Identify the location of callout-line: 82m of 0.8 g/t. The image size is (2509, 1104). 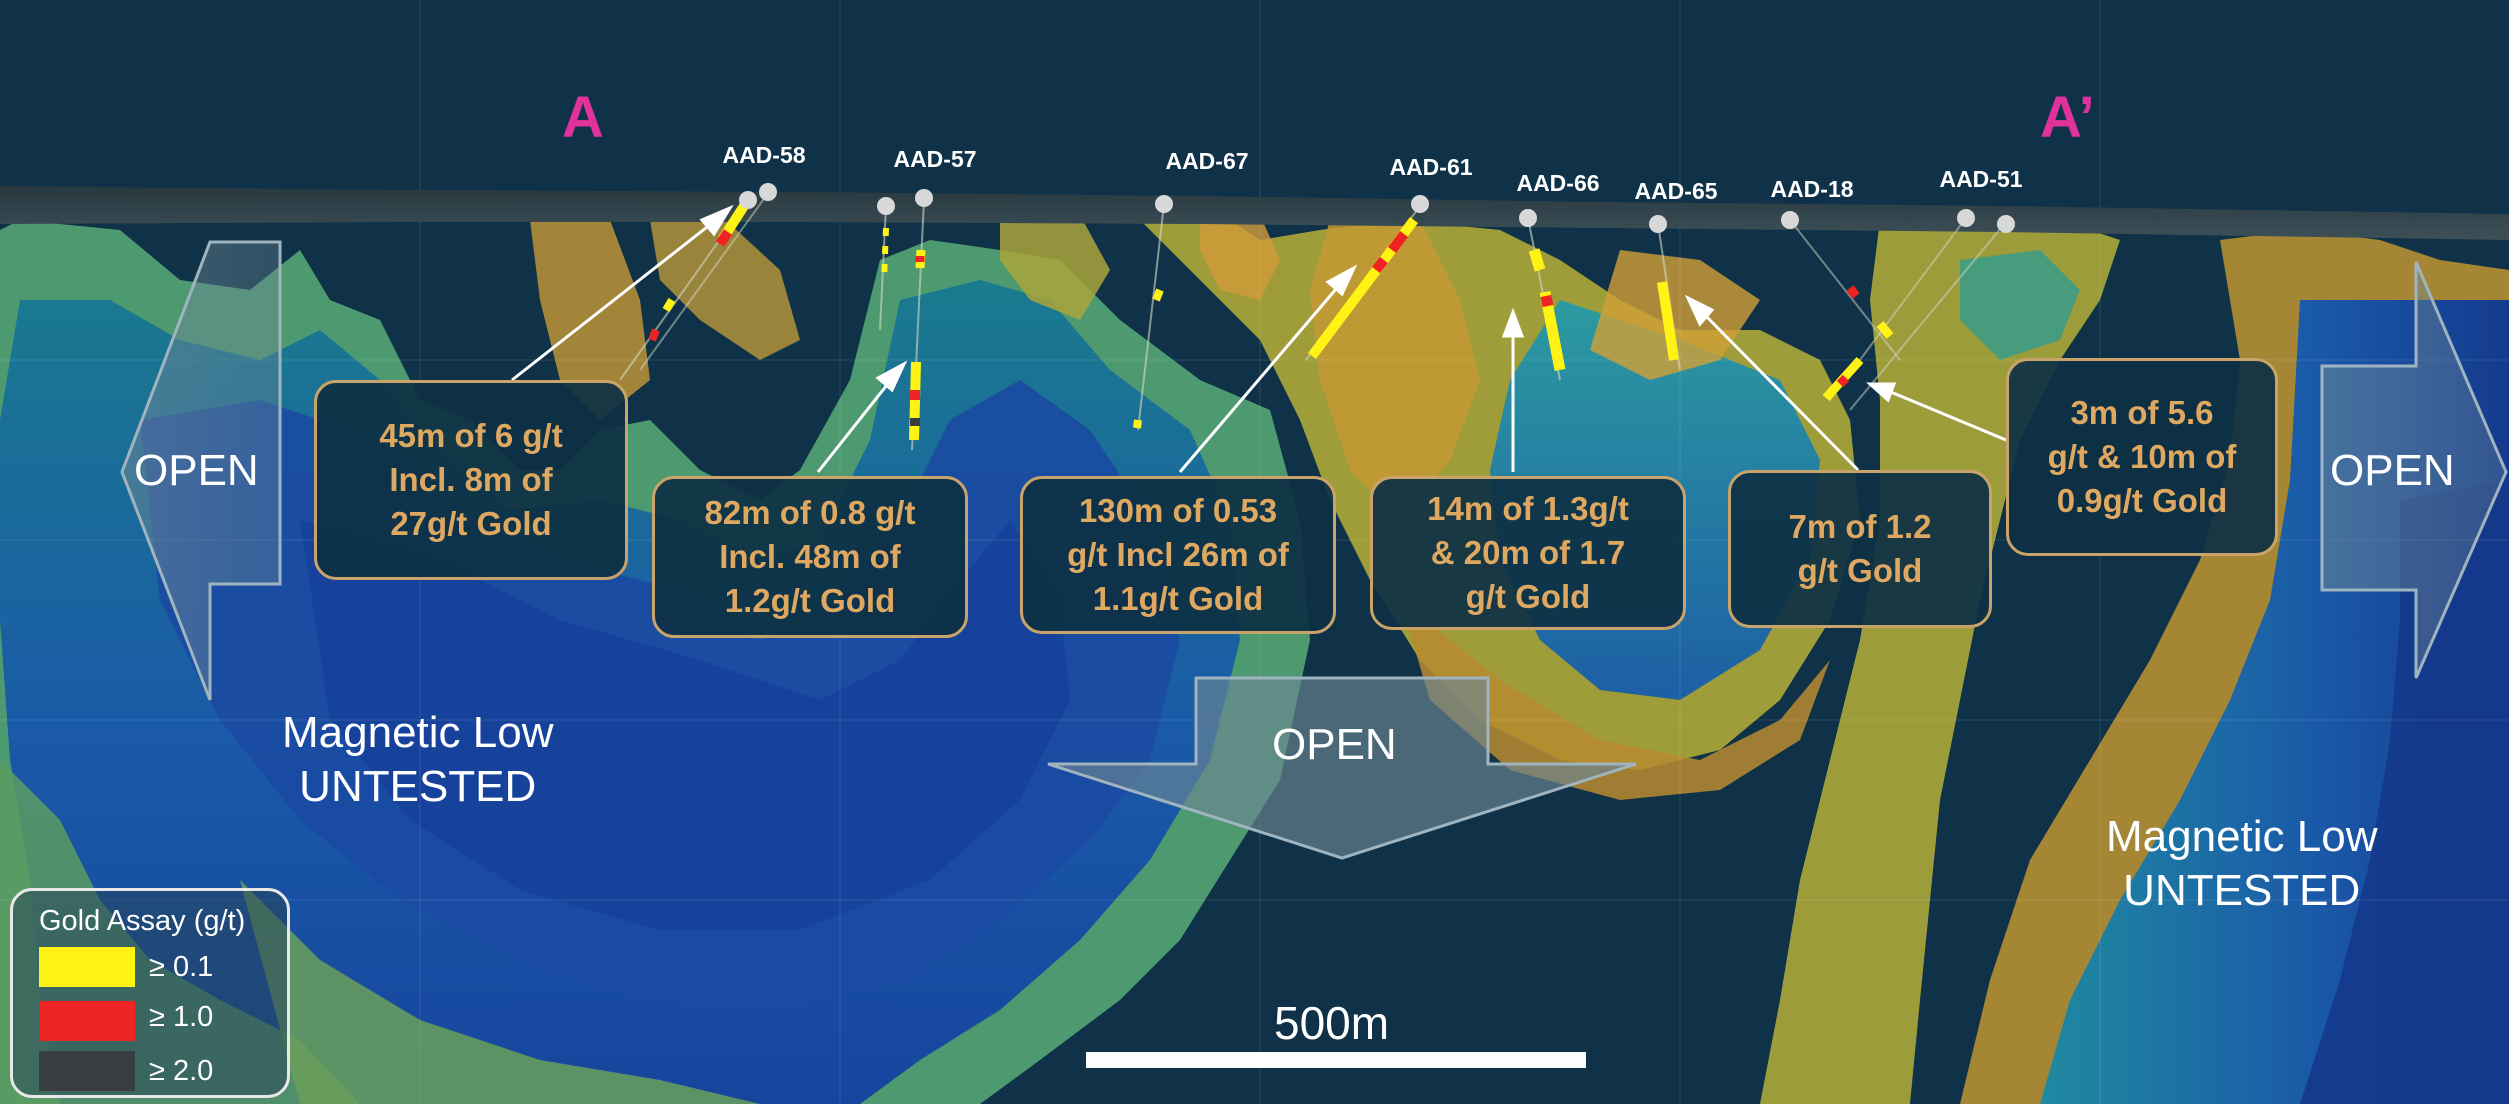
(810, 512).